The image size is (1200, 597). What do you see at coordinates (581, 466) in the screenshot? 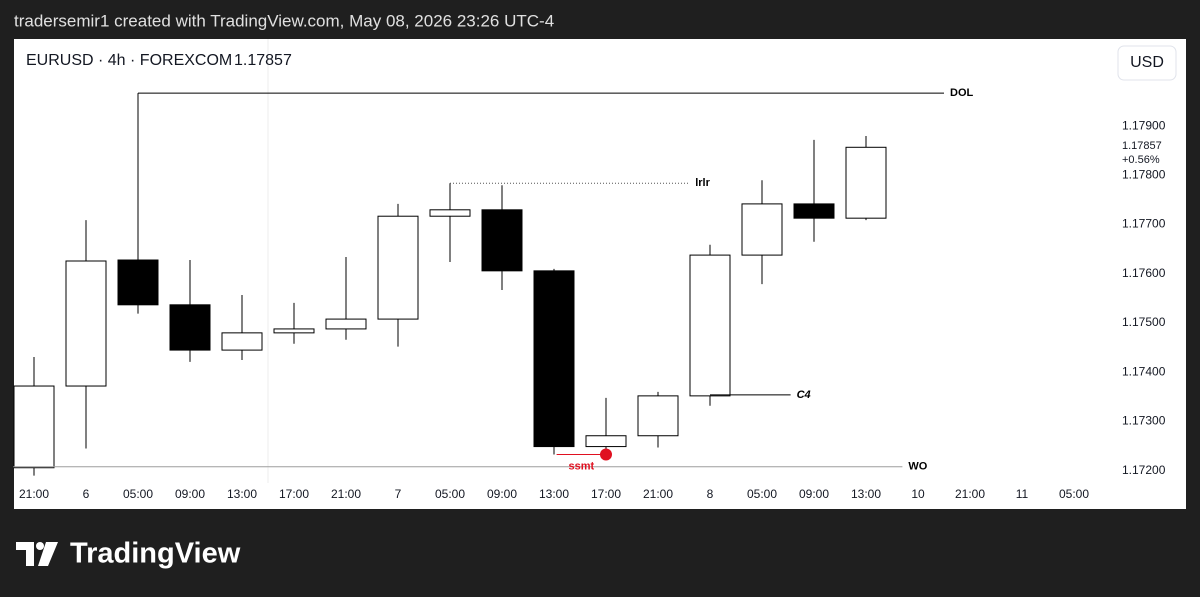
I see `annotation-label: ssmt` at bounding box center [581, 466].